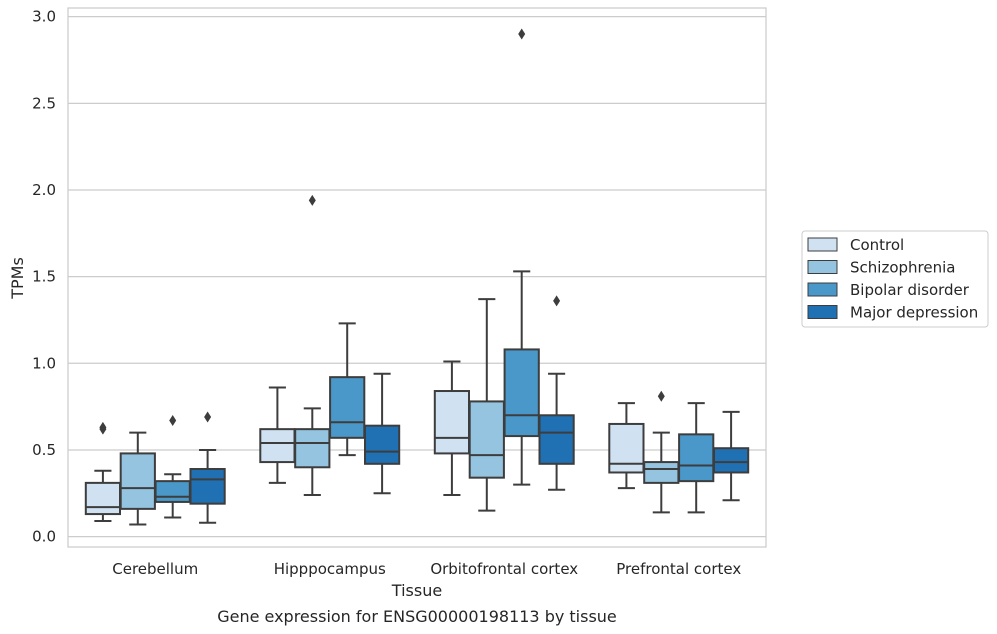  I want to click on y-tick-label: 0.0, so click(44, 537).